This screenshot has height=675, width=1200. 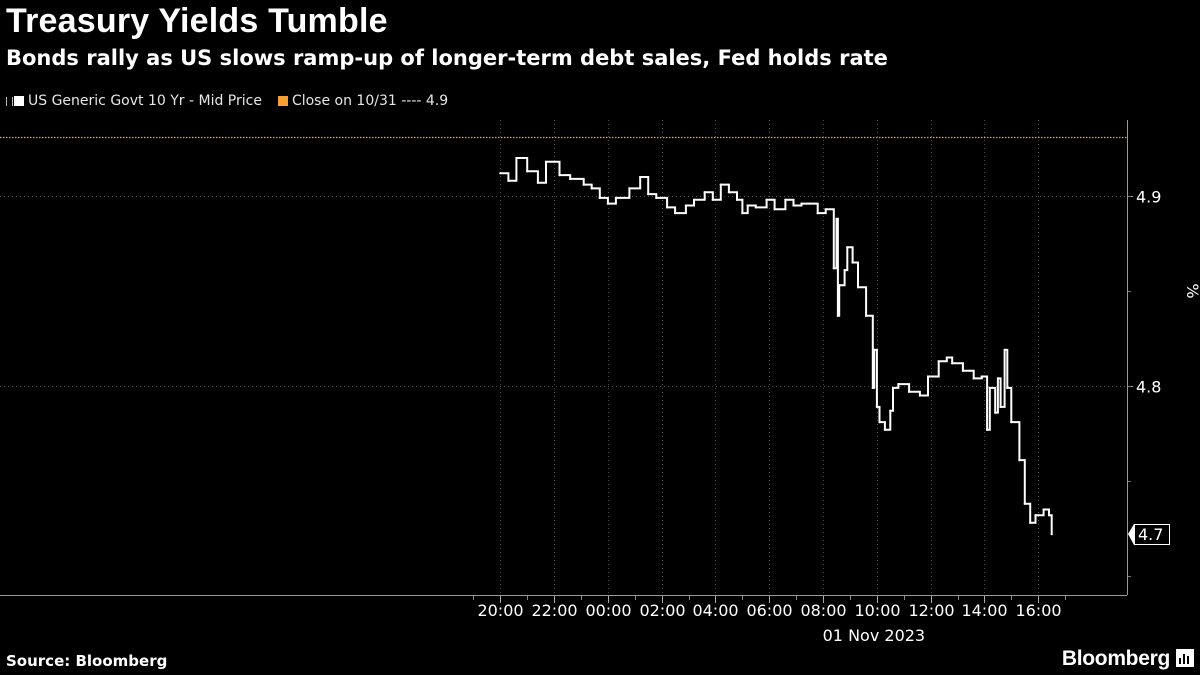 What do you see at coordinates (715, 610) in the screenshot?
I see `x-tick-label: 04:00` at bounding box center [715, 610].